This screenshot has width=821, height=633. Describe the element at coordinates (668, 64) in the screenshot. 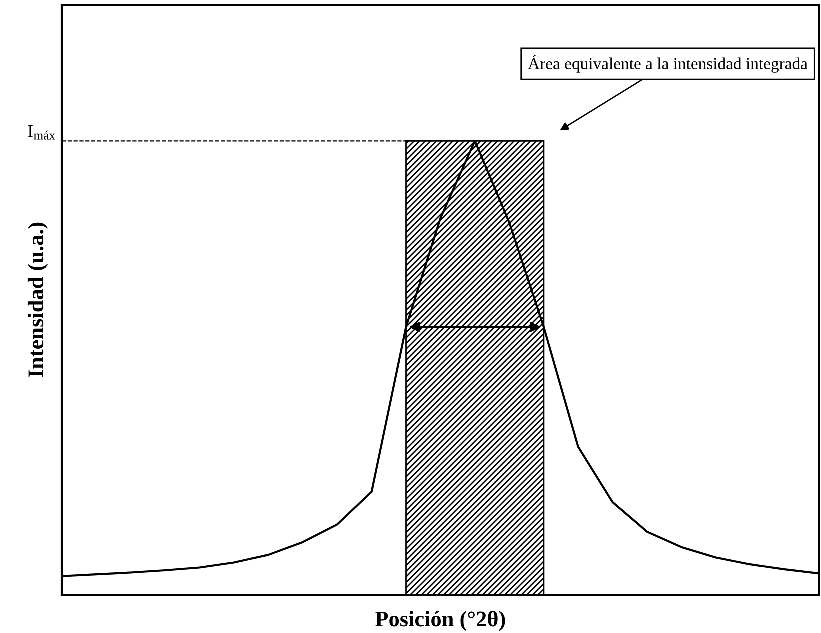

I see `text: Área equivalente a la intensidad integrada` at that location.